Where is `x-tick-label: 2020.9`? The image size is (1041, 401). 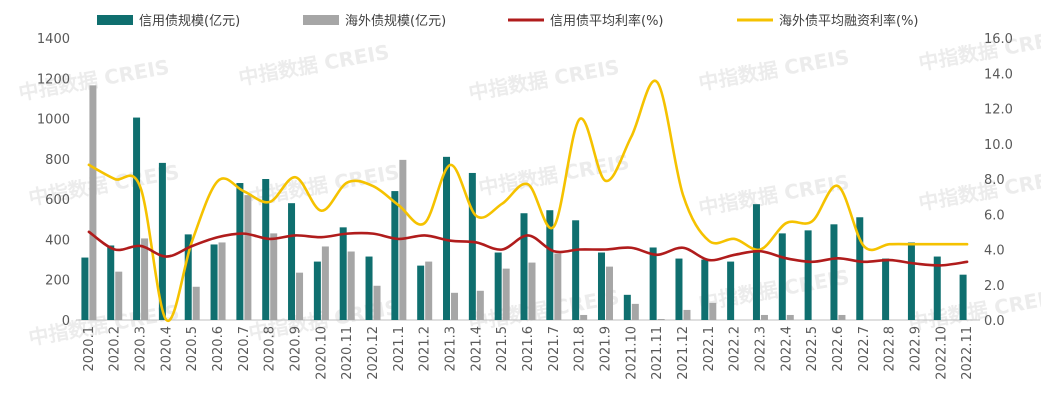
x-tick-label: 2020.9 is located at coordinates (296, 349).